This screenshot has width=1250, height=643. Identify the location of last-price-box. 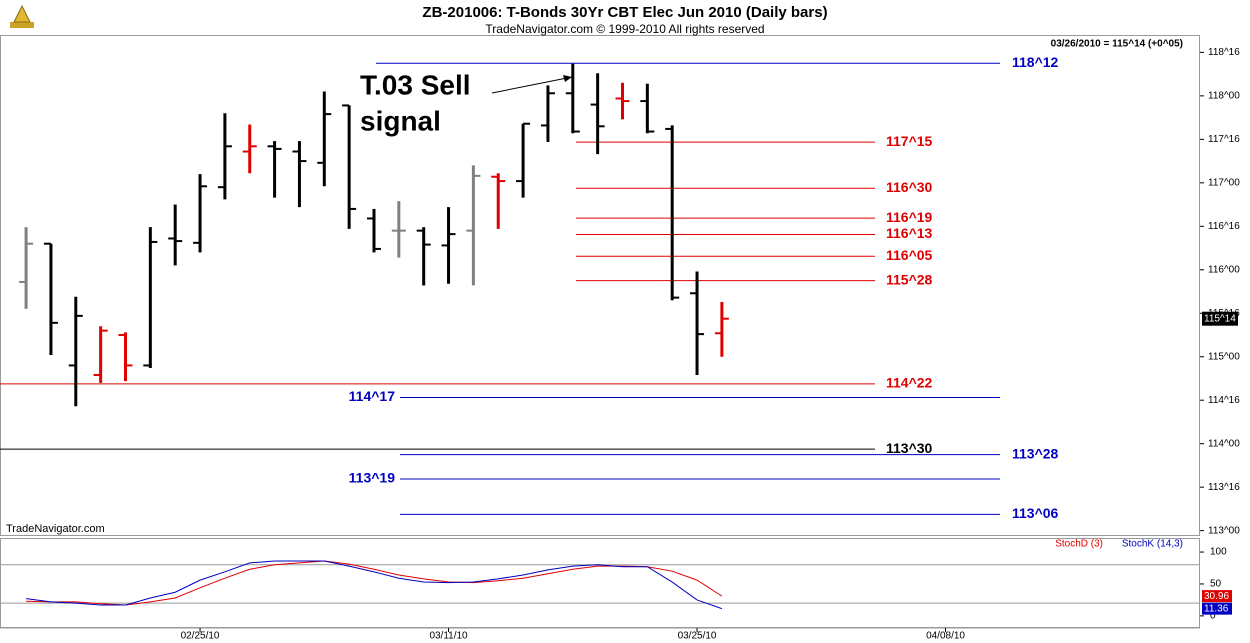
(1220, 318).